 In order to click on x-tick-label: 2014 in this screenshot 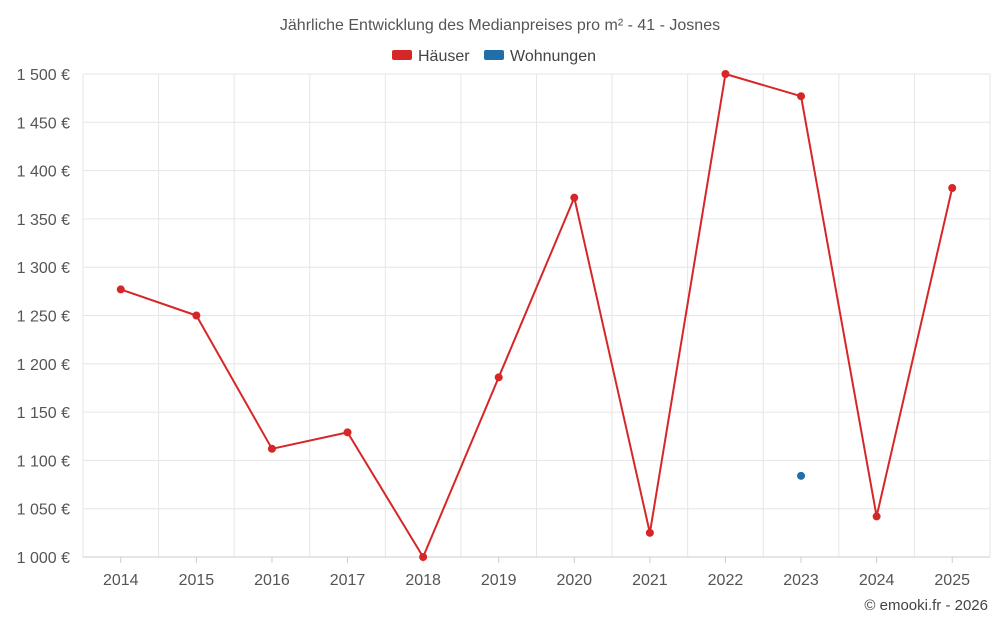, I will do `click(121, 580)`.